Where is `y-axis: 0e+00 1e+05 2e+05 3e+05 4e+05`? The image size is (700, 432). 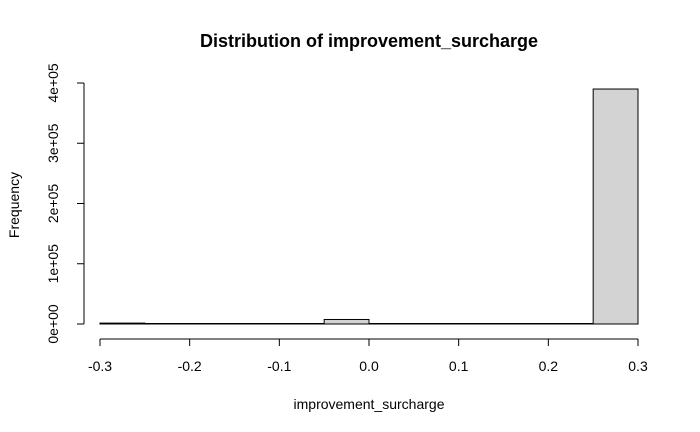
y-axis: 0e+00 1e+05 2e+05 3e+05 4e+05 is located at coordinates (65, 203).